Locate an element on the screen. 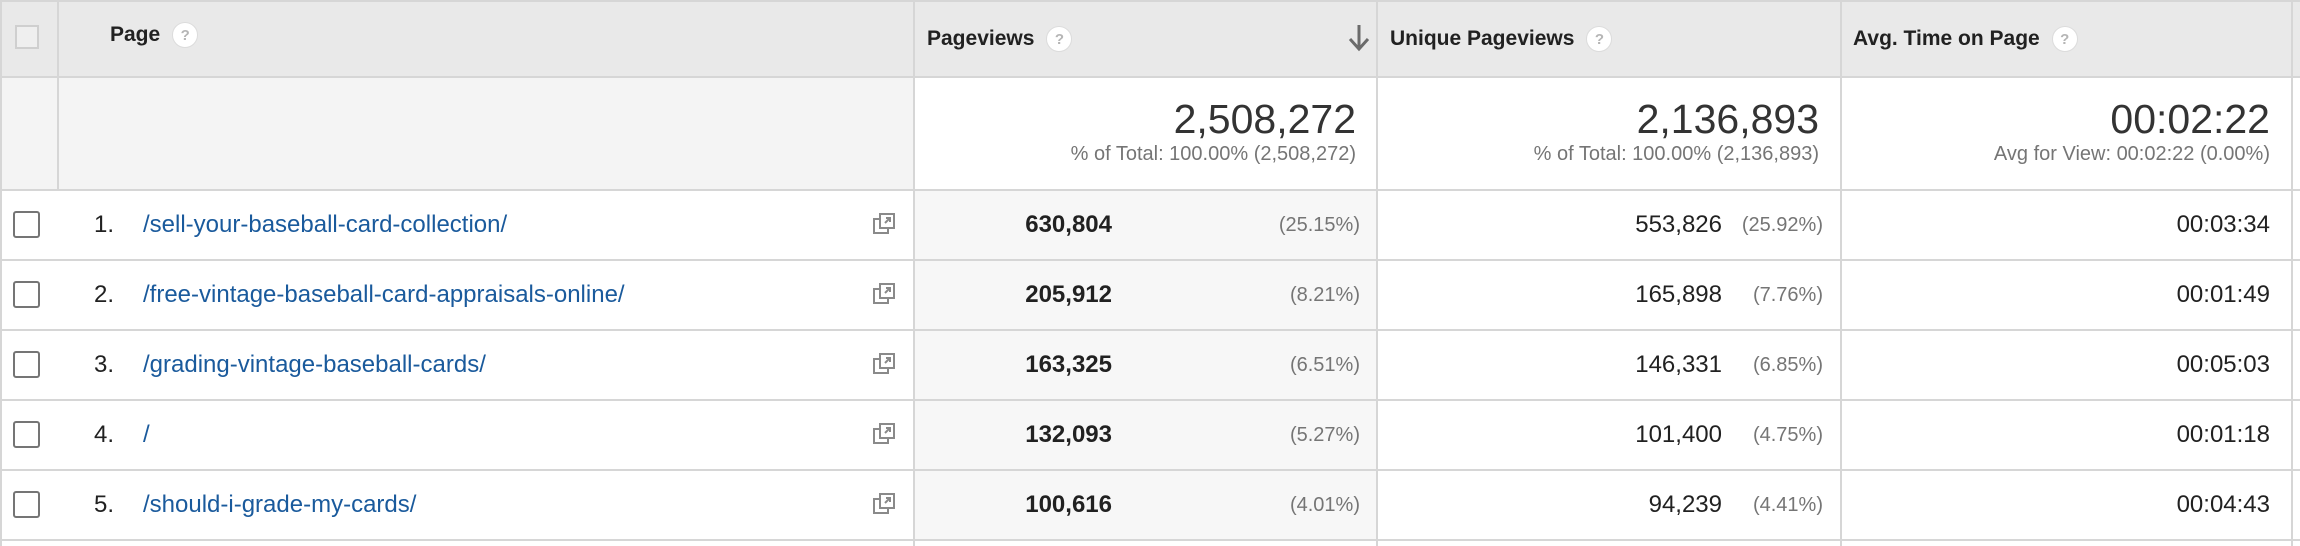 The image size is (2300, 546). summary-pageviews-note: % of Total: 100.00% (2,508,272) is located at coordinates (1213, 154).